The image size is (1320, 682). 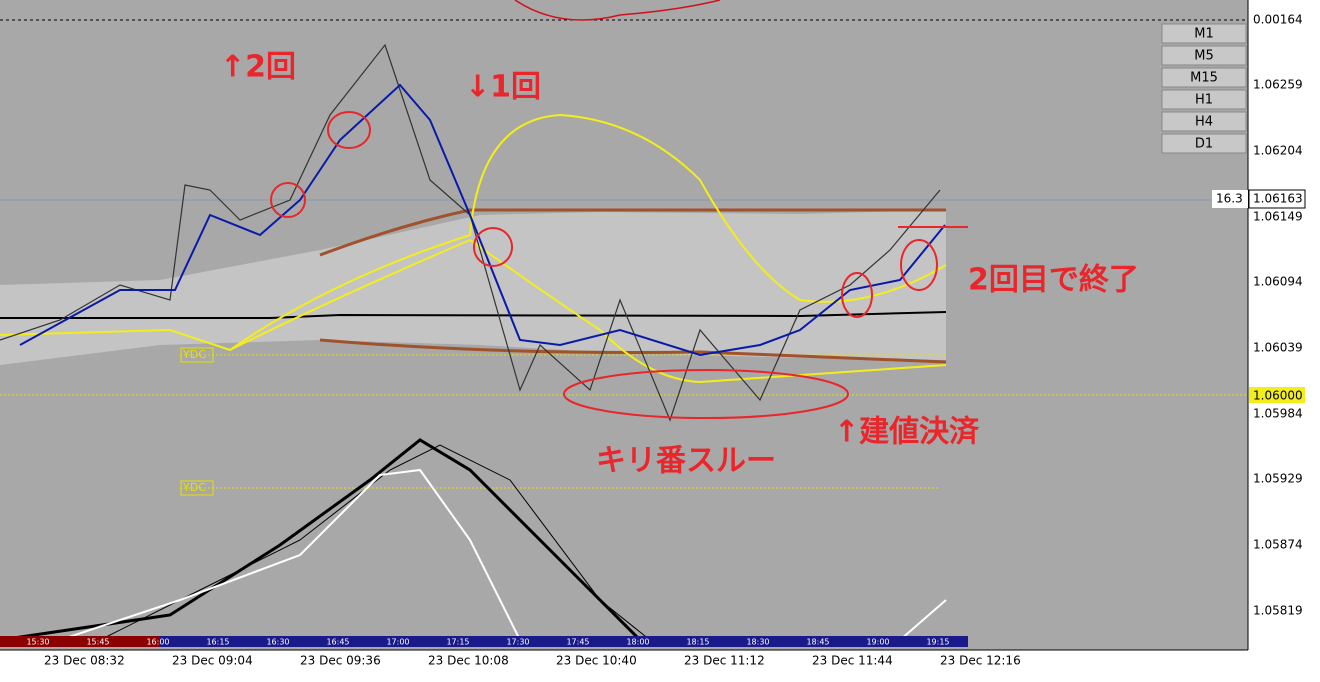 I want to click on session-label: 19:00, so click(x=877, y=642).